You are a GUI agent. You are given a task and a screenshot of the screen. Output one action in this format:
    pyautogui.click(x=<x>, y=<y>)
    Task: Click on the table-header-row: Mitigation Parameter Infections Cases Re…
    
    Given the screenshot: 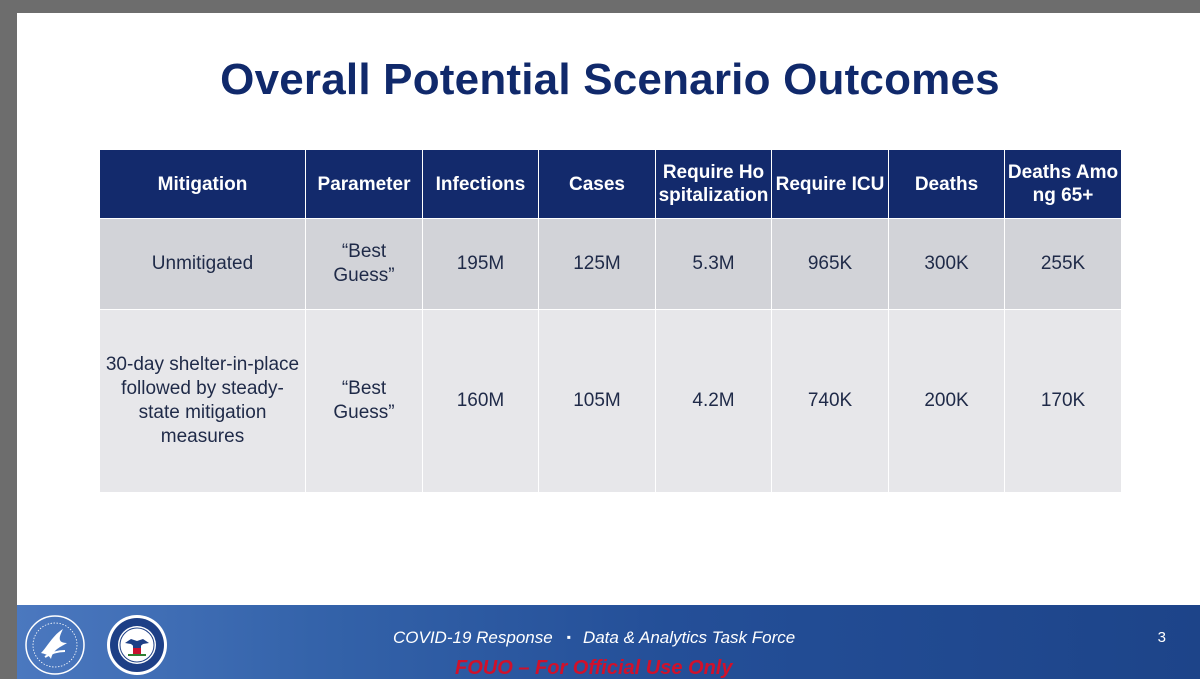 What is the action you would take?
    pyautogui.click(x=610, y=184)
    